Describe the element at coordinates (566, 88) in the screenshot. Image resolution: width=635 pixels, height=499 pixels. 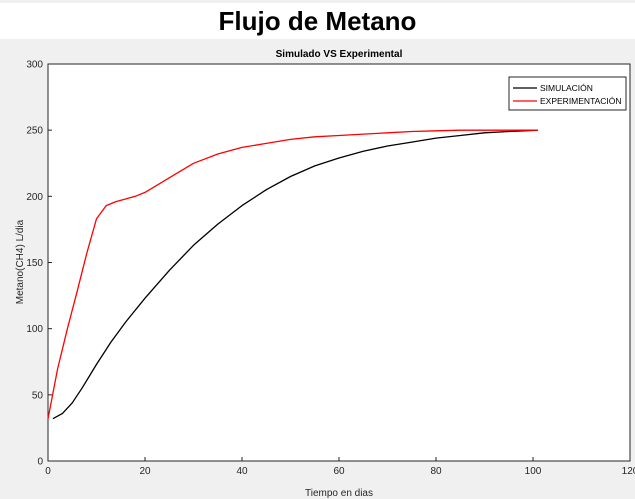
I see `legend-label: SIMULACIÓN` at that location.